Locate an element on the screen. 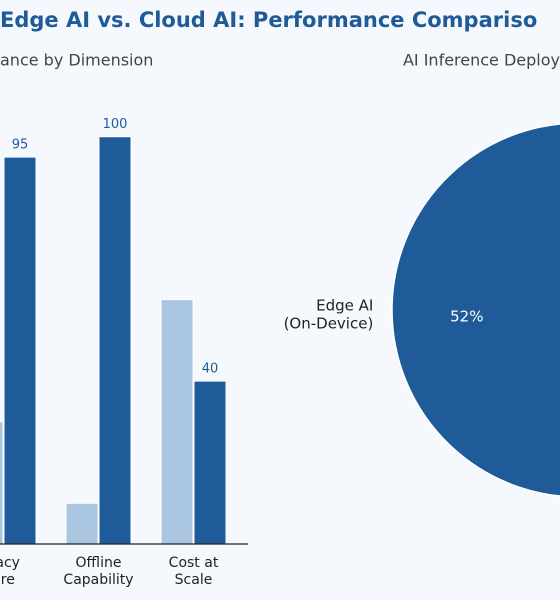  value-label: 95 is located at coordinates (20, 145).